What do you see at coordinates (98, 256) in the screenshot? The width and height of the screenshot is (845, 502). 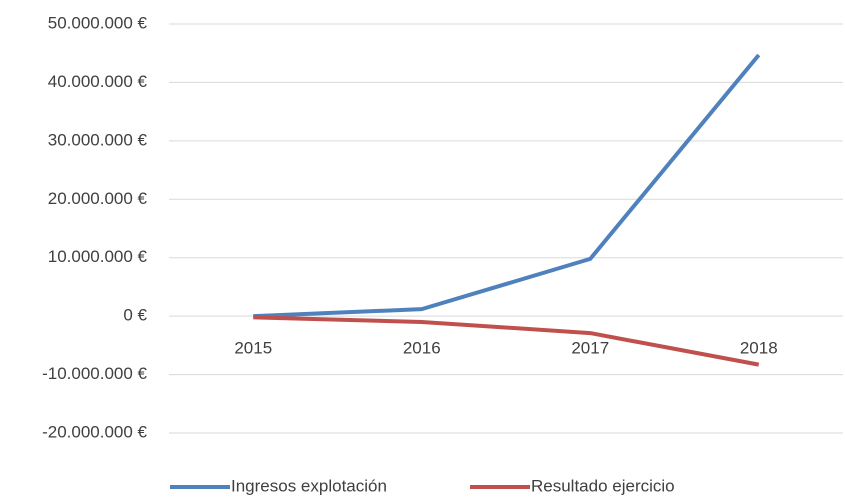 I see `y-tick-label: 10.000.000 €` at bounding box center [98, 256].